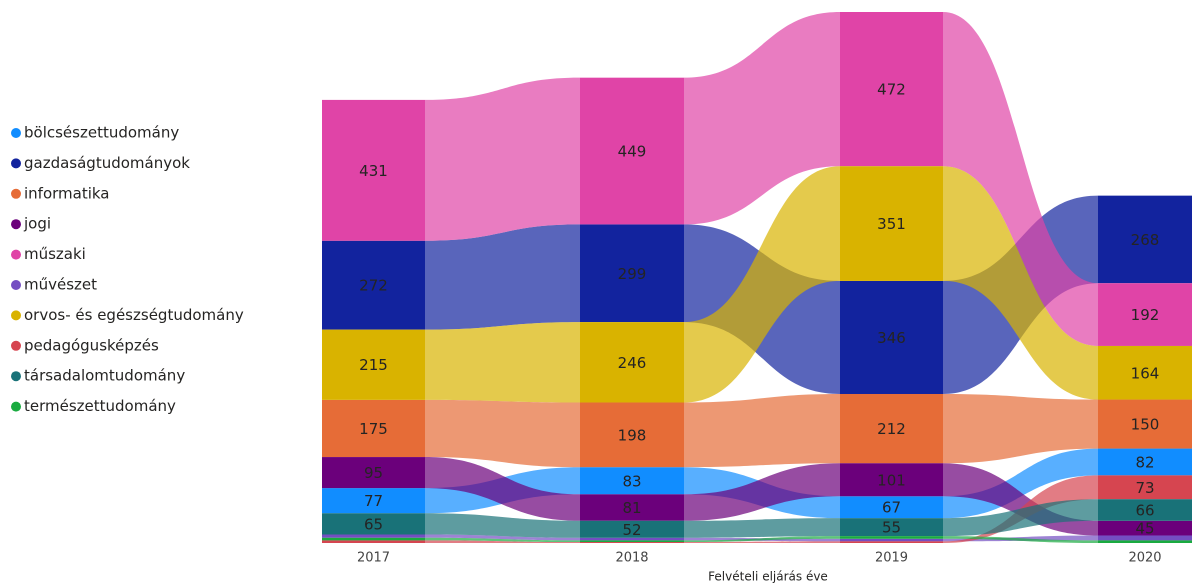 This screenshot has width=1192, height=585. I want to click on data-label: 272, so click(373, 286).